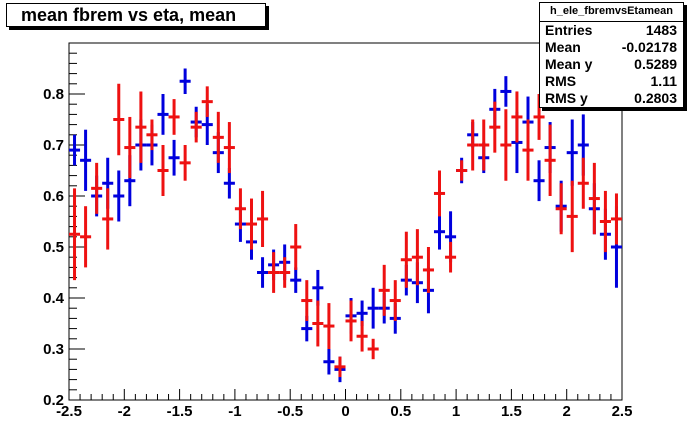 The height and width of the screenshot is (444, 692). What do you see at coordinates (234, 411) in the screenshot?
I see `x-tick-label: -1` at bounding box center [234, 411].